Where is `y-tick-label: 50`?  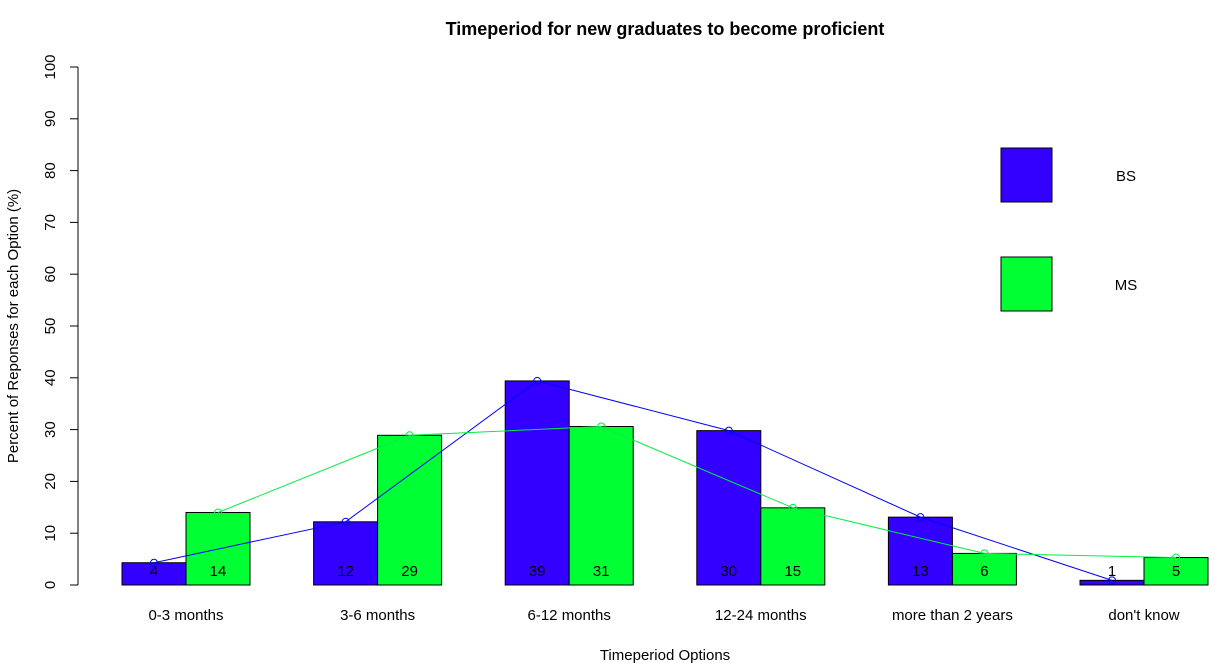
y-tick-label: 50 is located at coordinates (50, 326).